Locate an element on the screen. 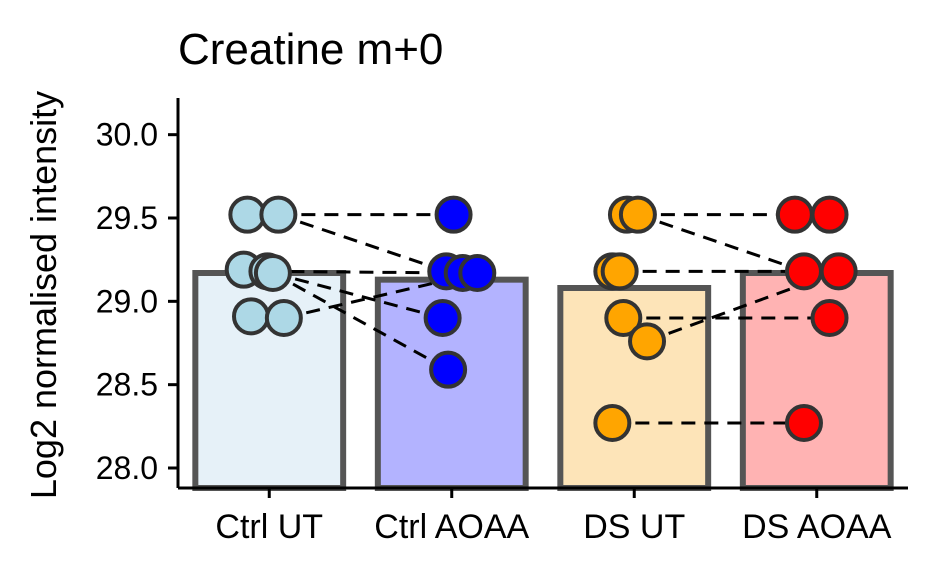 The width and height of the screenshot is (930, 570). y-axis-label: Log2 normalised intensity is located at coordinates (43, 295).